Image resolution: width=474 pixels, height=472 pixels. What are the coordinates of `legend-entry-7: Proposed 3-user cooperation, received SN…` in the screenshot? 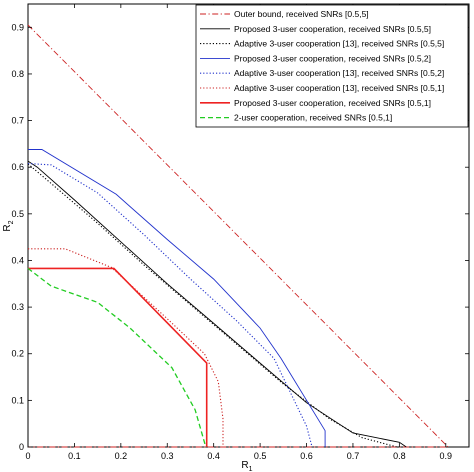 It's located at (315, 103).